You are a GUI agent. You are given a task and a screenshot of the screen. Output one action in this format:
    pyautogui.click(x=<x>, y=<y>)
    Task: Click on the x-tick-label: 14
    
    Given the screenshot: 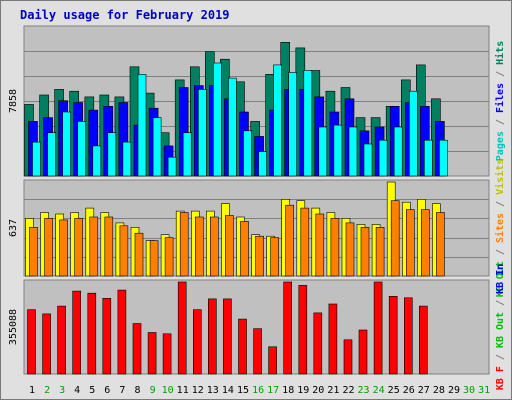 What is the action you would take?
    pyautogui.click(x=228, y=390)
    